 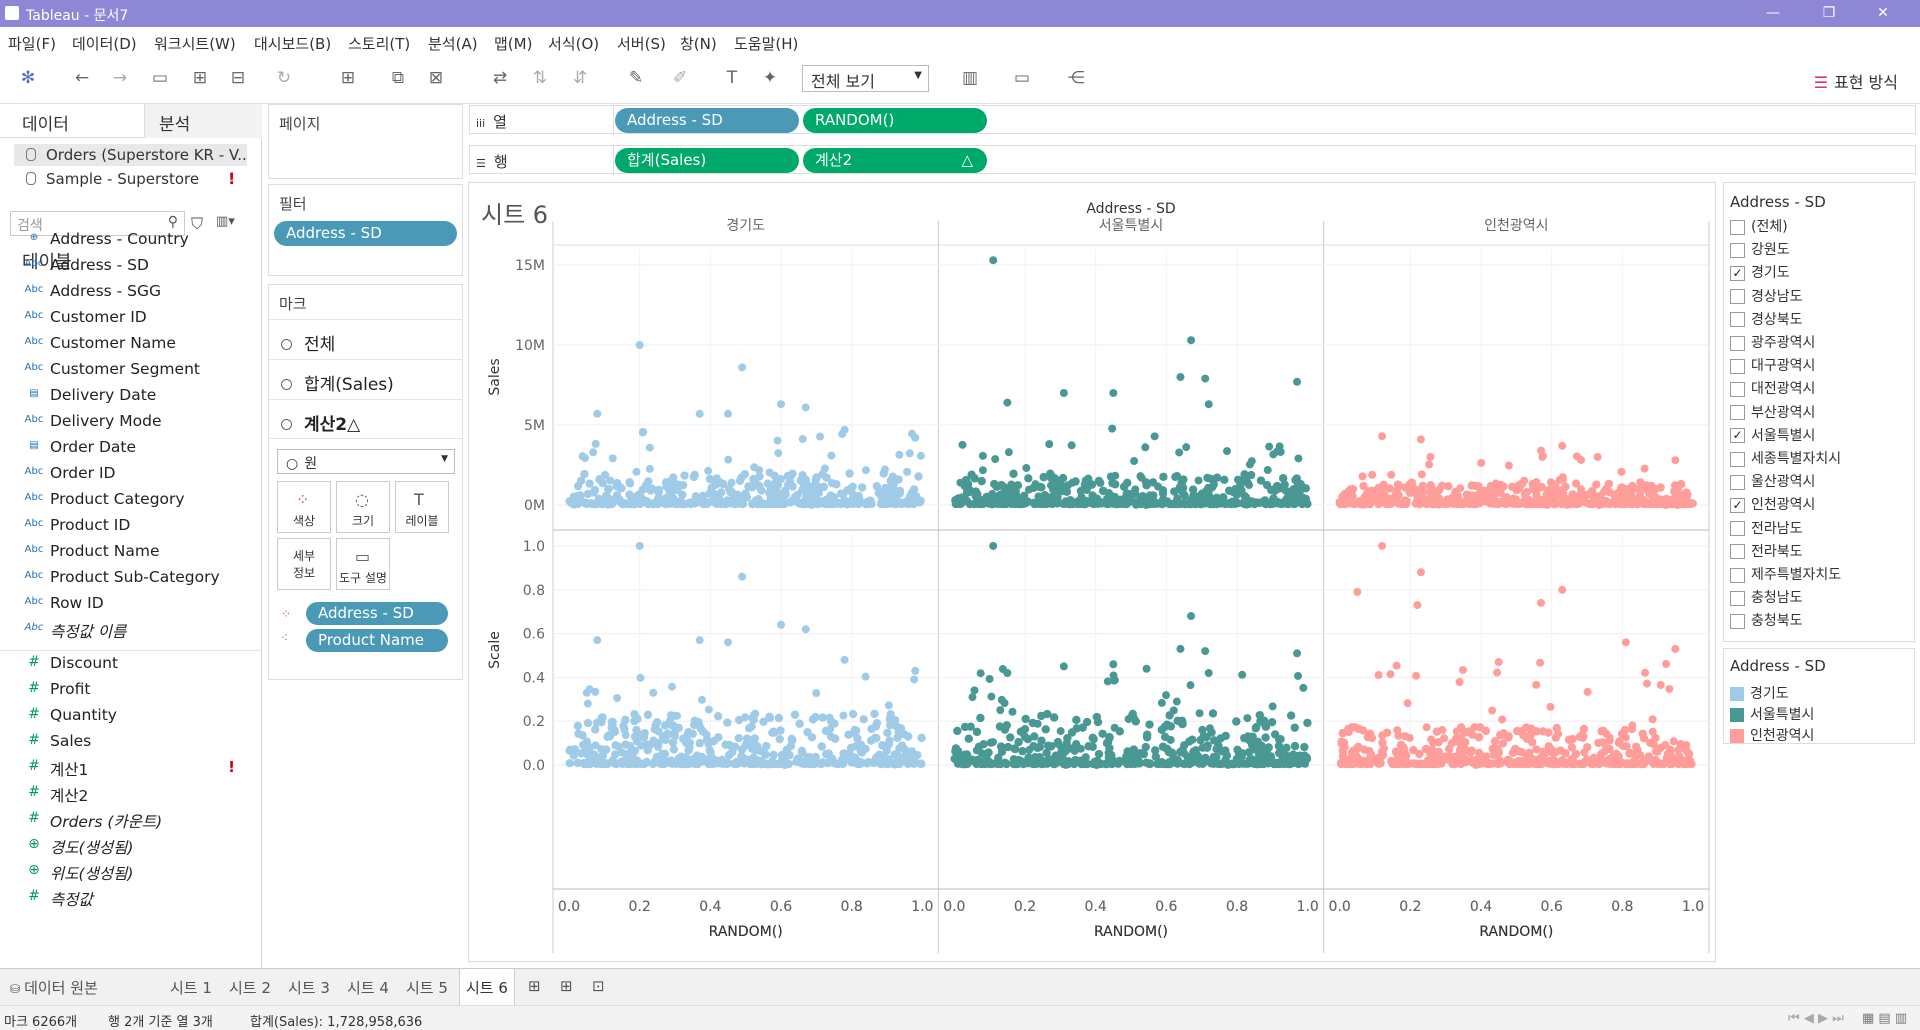 What do you see at coordinates (1772, 504) in the screenshot?
I see `filter-item: ✓ 인천광역시` at bounding box center [1772, 504].